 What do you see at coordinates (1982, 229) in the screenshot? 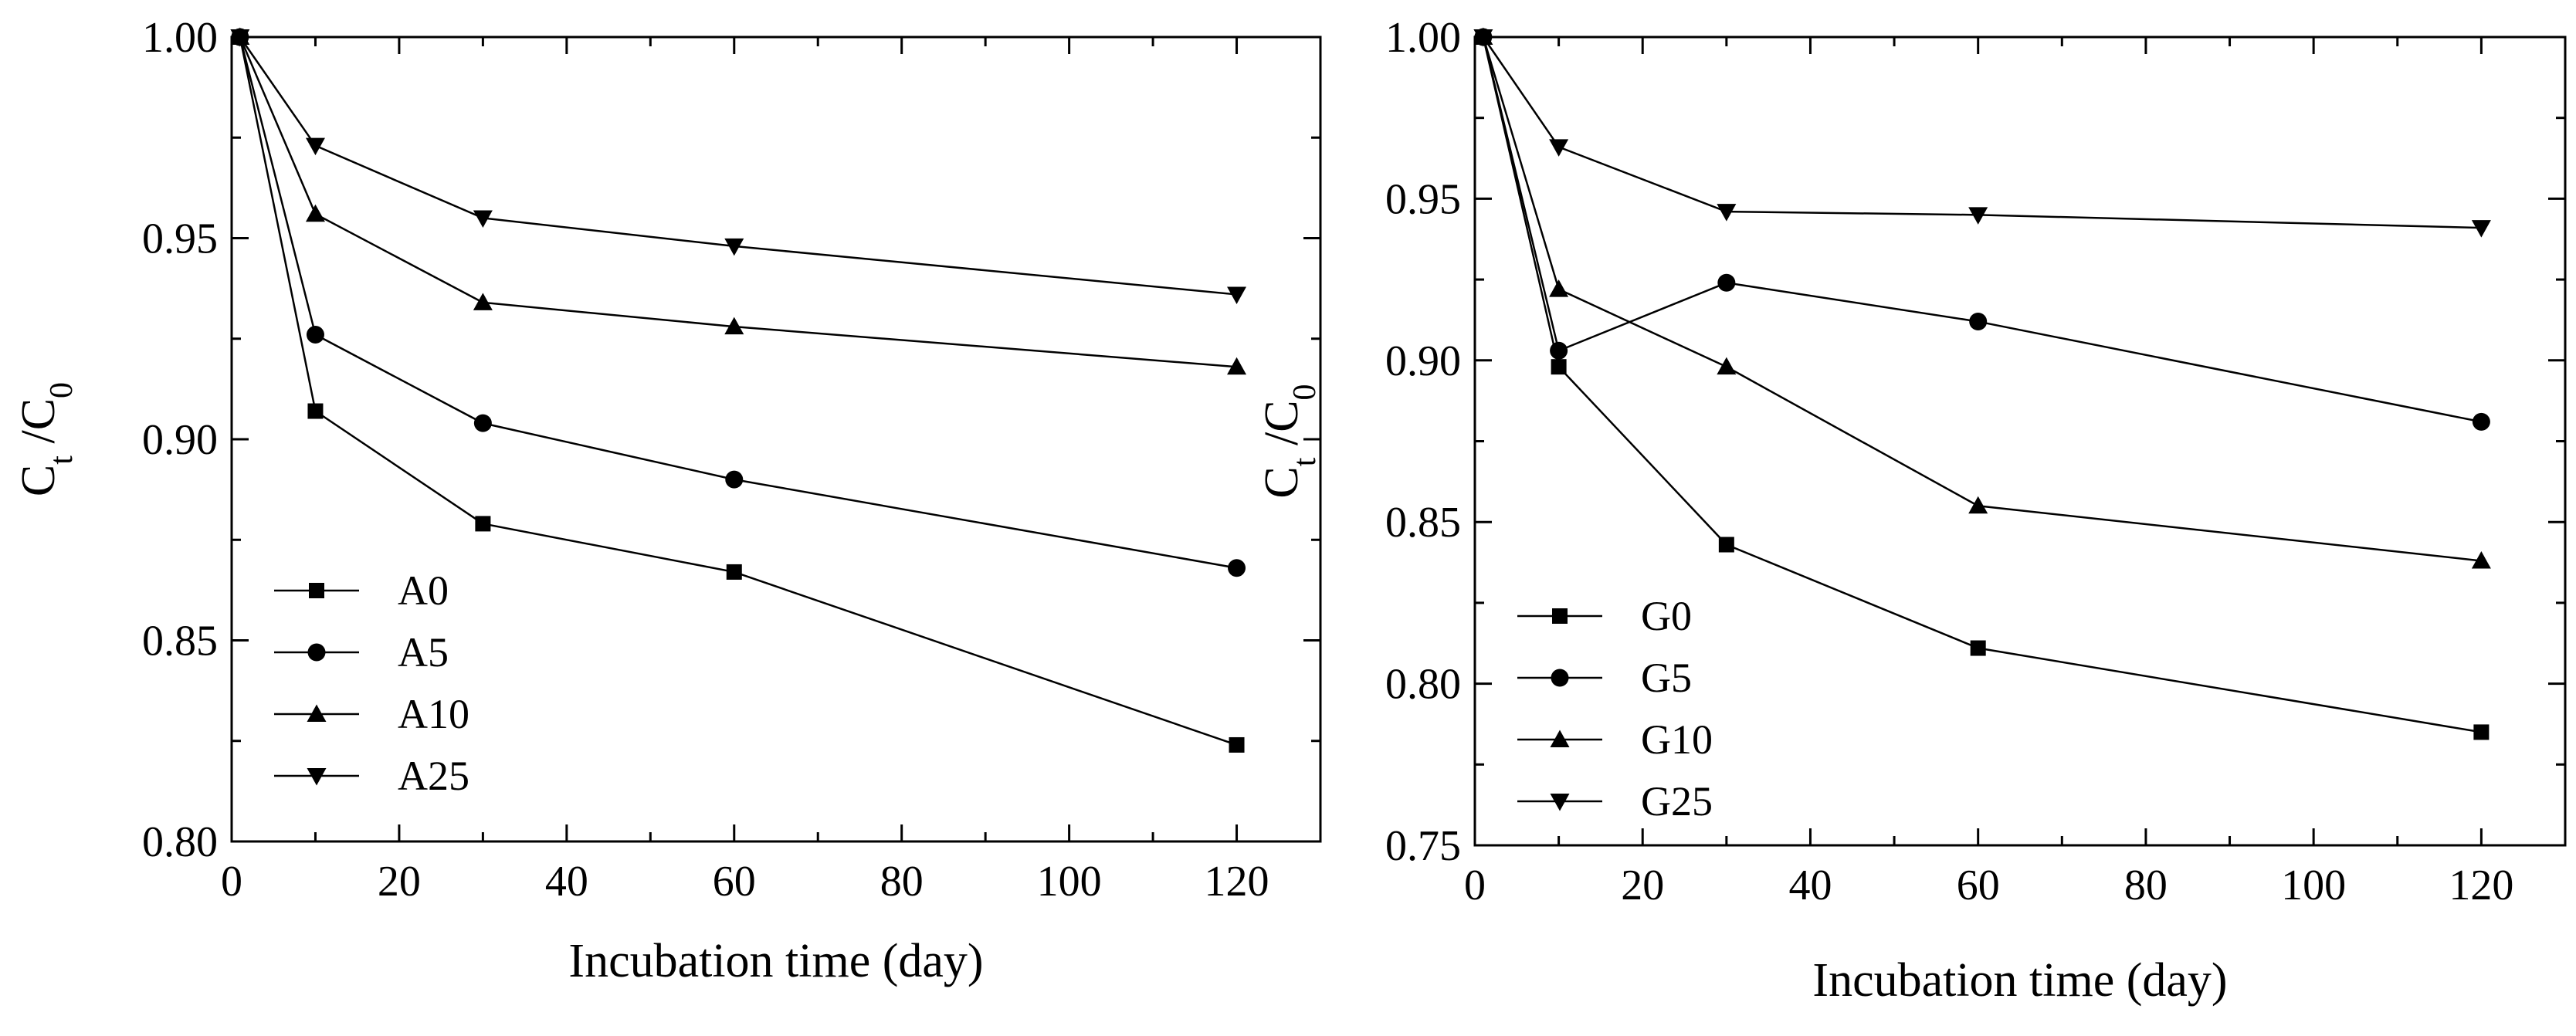
I see `series-line-G5` at bounding box center [1982, 229].